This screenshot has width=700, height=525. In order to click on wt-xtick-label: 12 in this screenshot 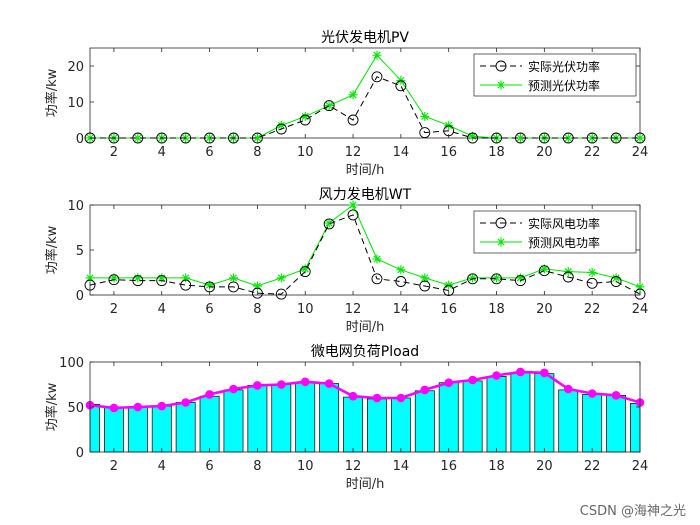, I will do `click(353, 309)`.